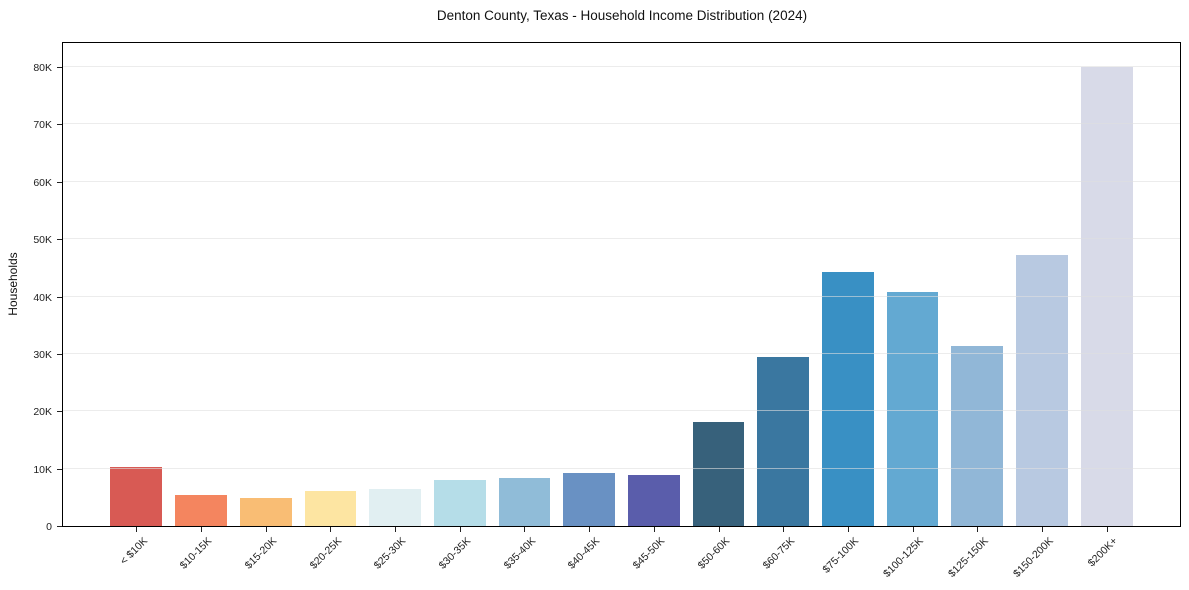  I want to click on y-tick-label: 20K, so click(42, 412).